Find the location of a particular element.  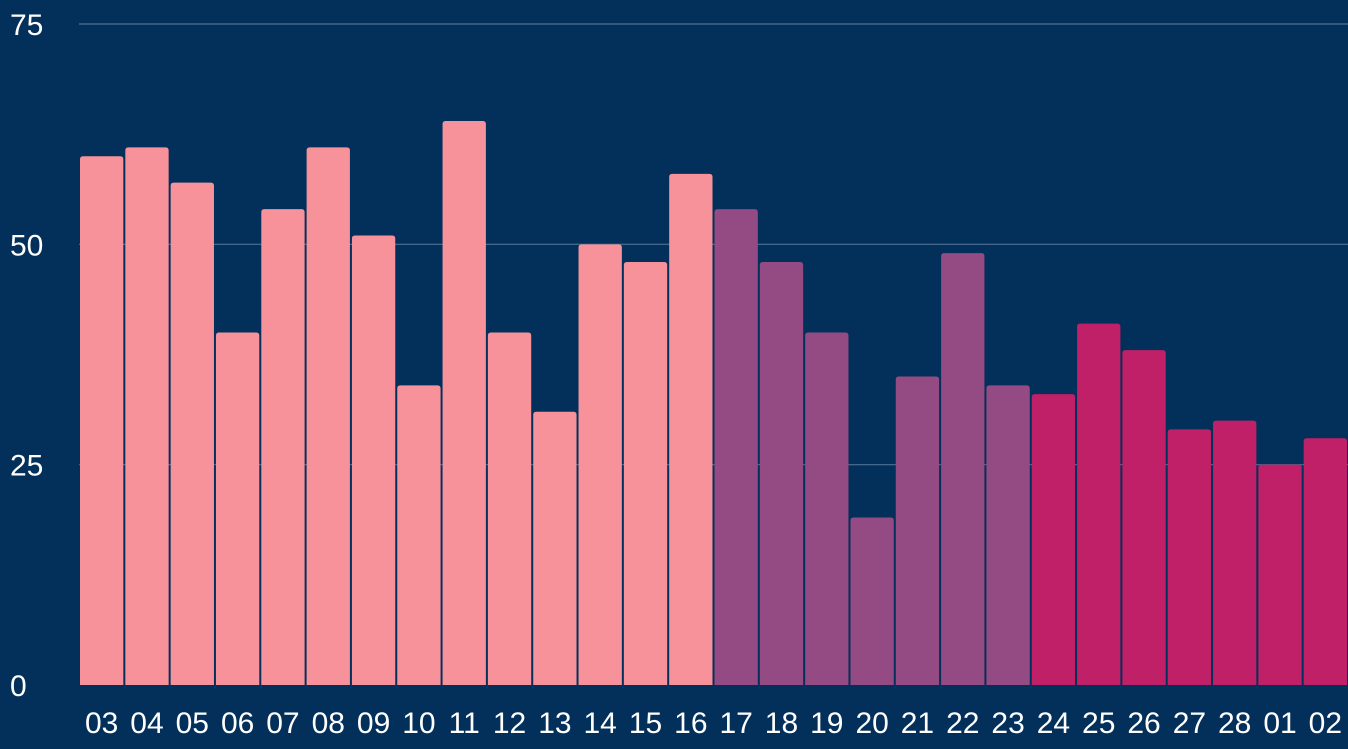

x-tick-label: 08 is located at coordinates (328, 723).